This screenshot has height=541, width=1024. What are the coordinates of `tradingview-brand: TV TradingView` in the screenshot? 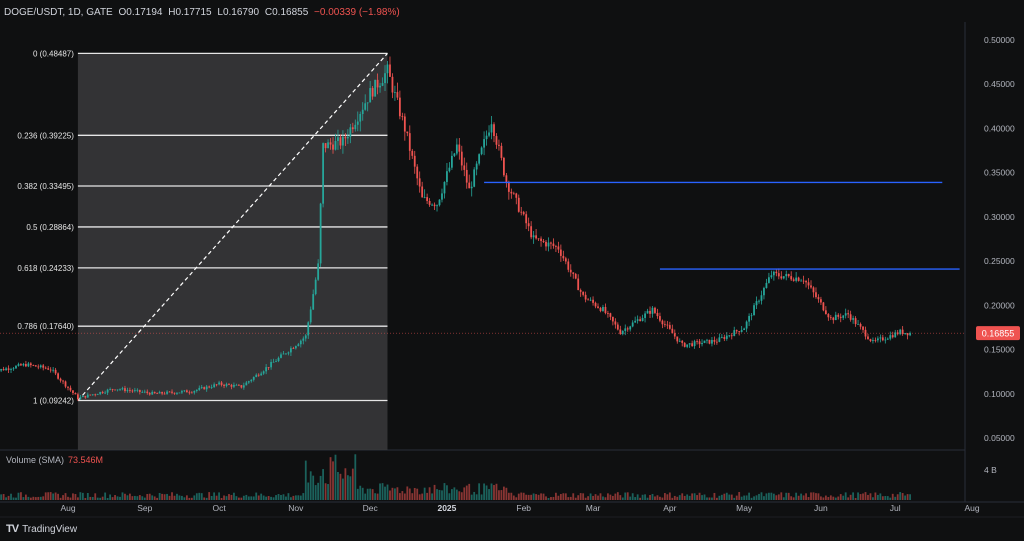 It's located at (41, 529).